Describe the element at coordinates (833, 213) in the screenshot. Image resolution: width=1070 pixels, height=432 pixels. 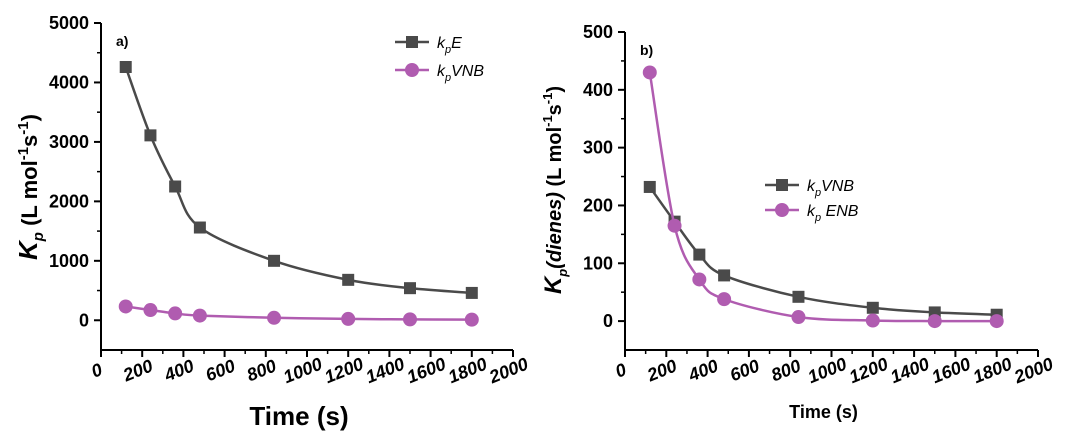
I see `legend-label: kp ENB` at that location.